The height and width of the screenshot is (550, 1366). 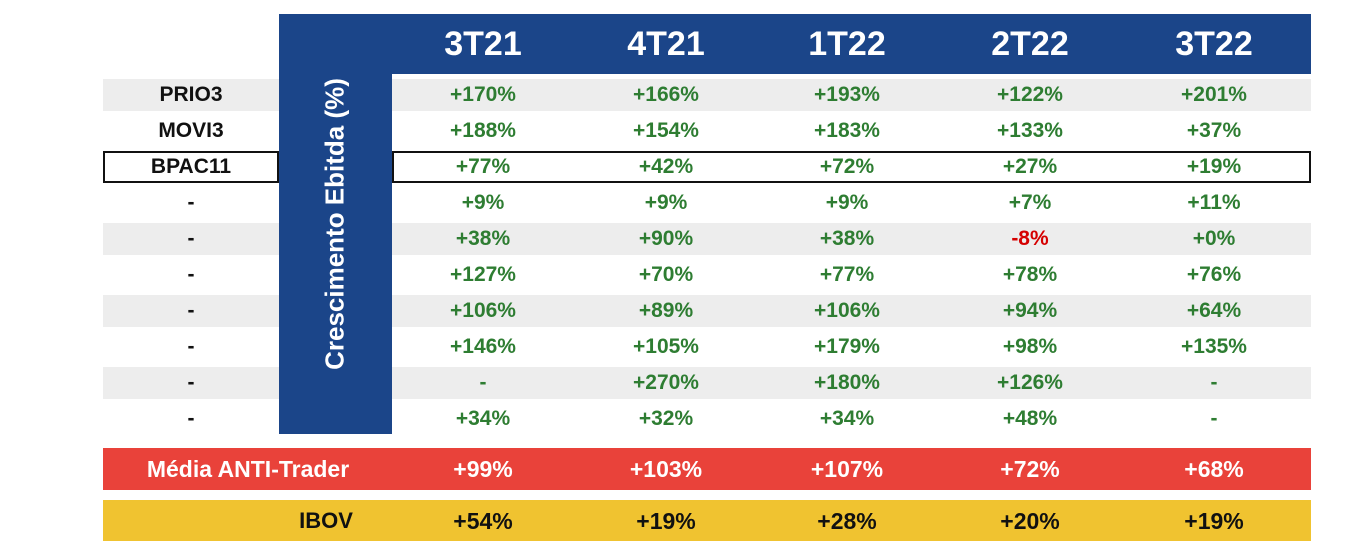 What do you see at coordinates (483, 274) in the screenshot?
I see `table-cell: +127%` at bounding box center [483, 274].